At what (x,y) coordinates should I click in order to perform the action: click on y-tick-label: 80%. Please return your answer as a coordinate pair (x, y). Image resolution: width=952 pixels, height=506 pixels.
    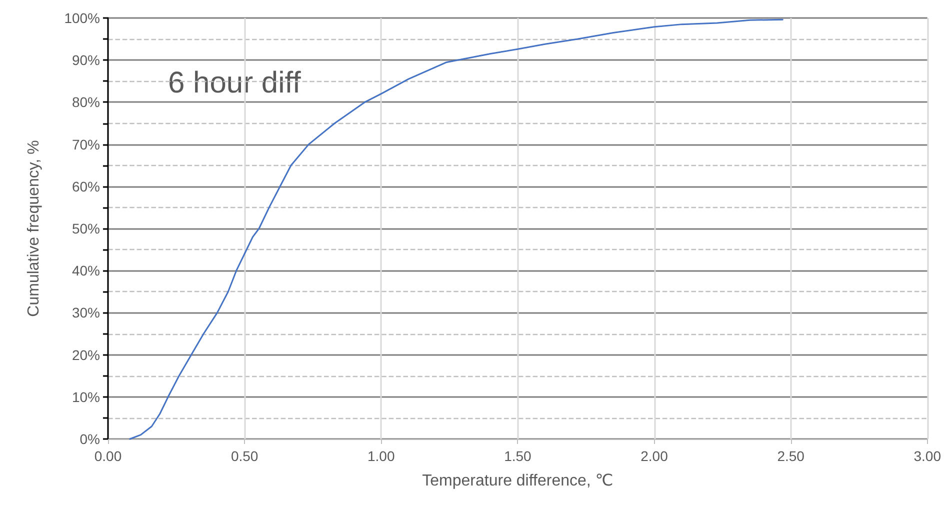
    Looking at the image, I should click on (86, 102).